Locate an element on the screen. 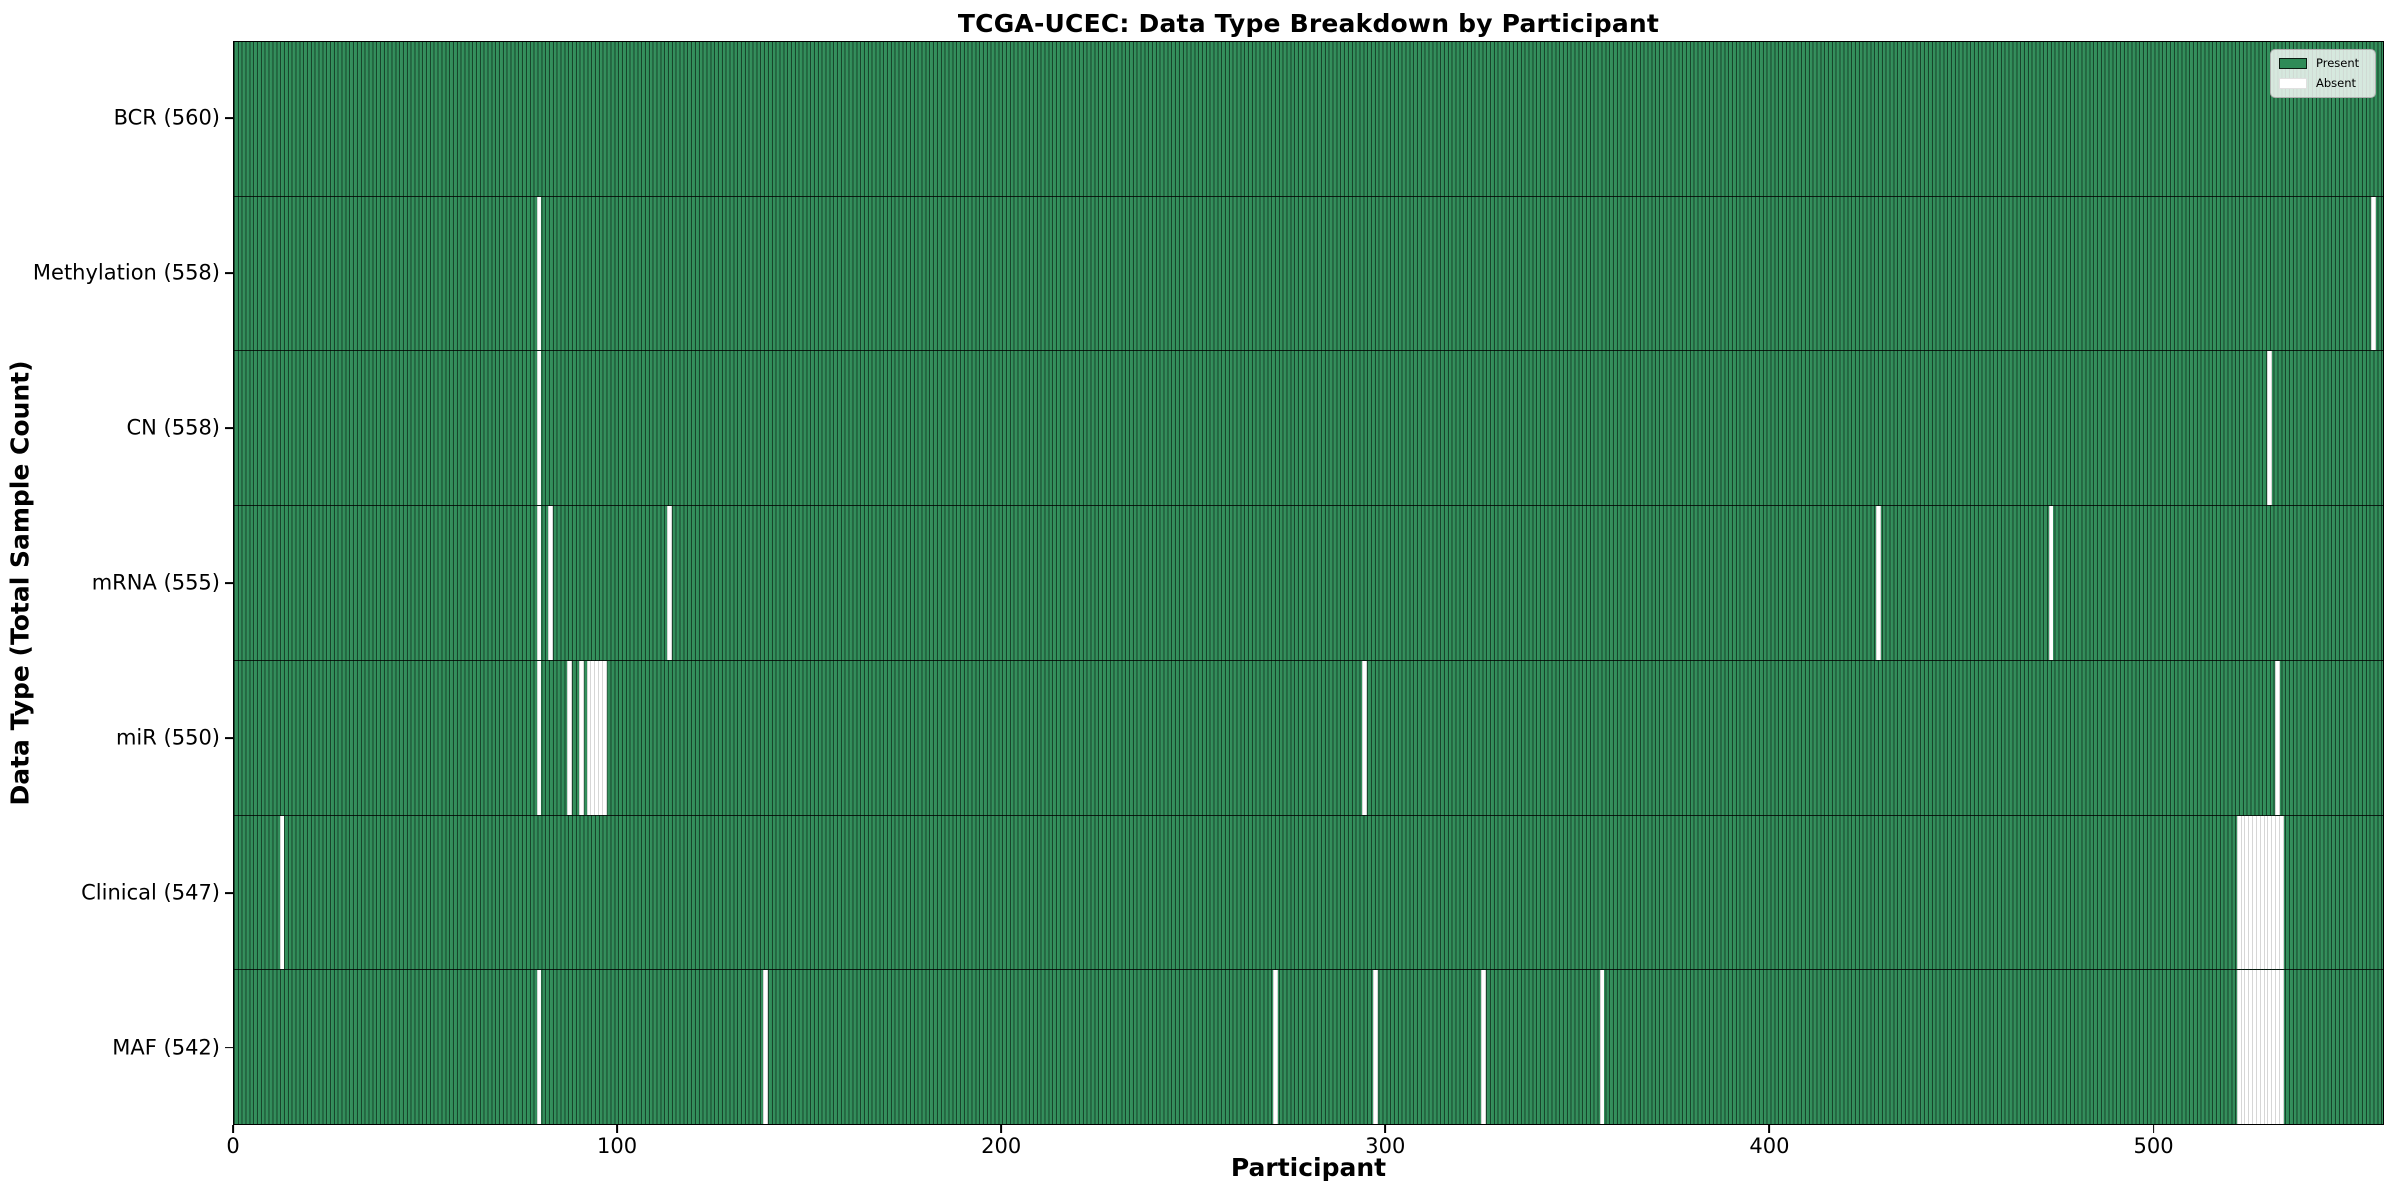  datatype-row-clinical is located at coordinates (1308, 893).